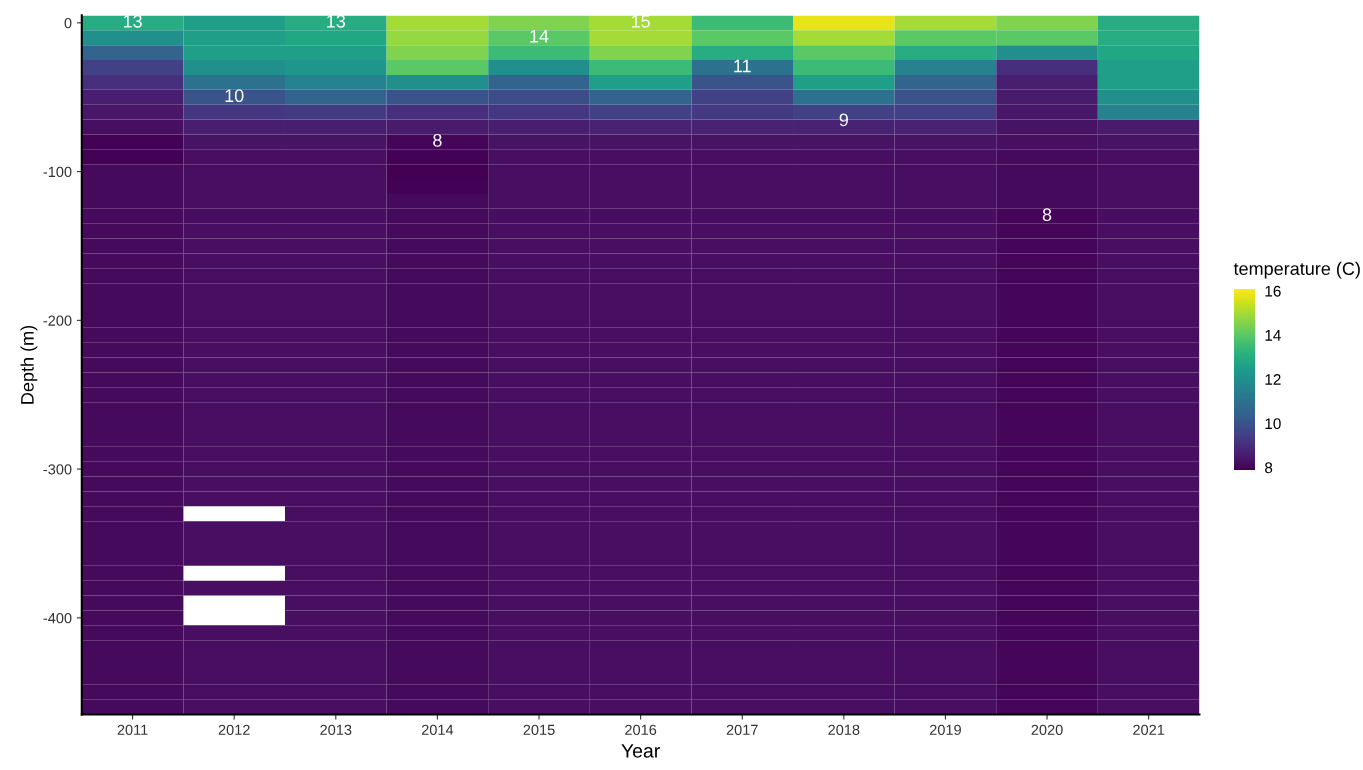  I want to click on x-tick-label: 2021, so click(1149, 729).